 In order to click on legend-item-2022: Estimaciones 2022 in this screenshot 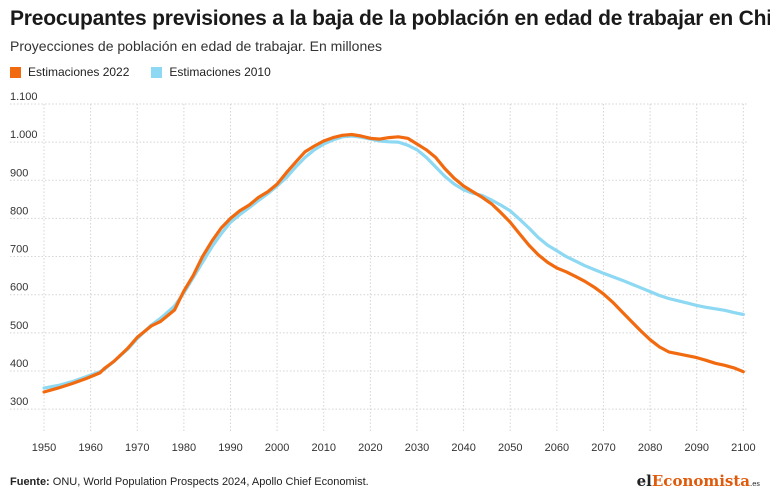, I will do `click(69, 72)`.